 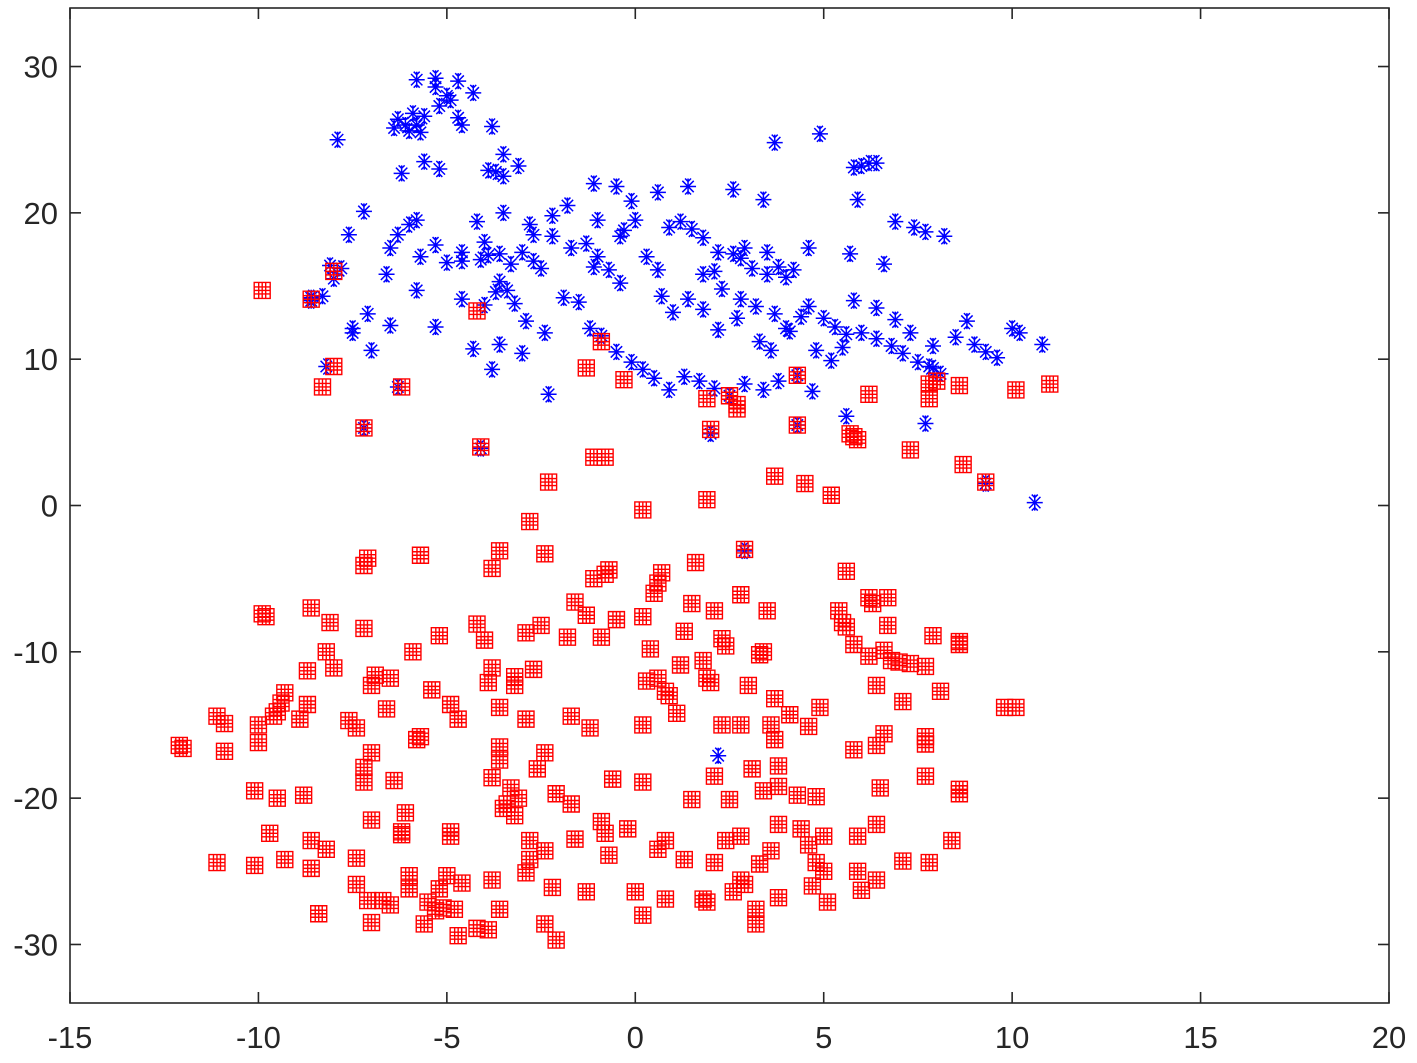 What do you see at coordinates (41, 213) in the screenshot?
I see `y-tick-label: 20` at bounding box center [41, 213].